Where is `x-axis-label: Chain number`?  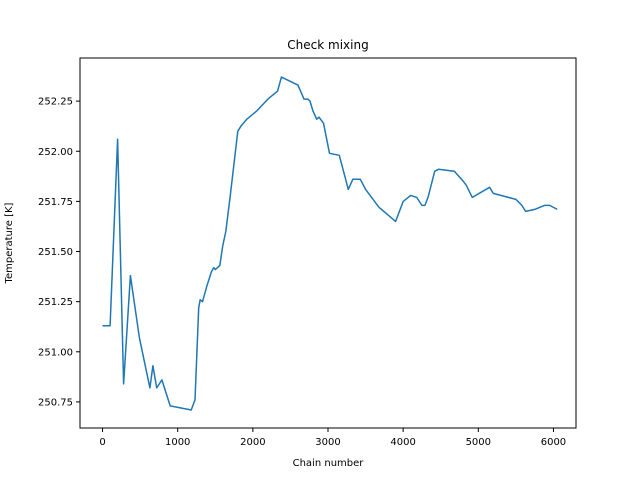 x-axis-label: Chain number is located at coordinates (329, 463).